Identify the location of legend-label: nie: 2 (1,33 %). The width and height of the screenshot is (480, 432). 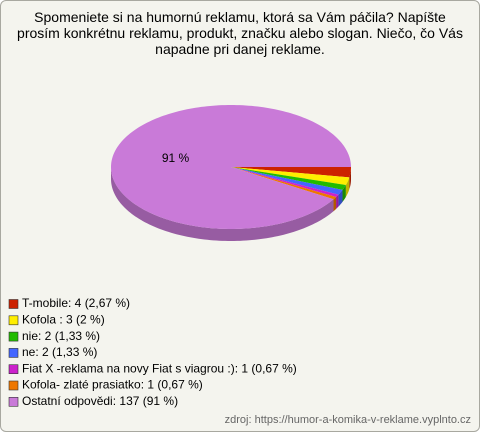
(61, 336).